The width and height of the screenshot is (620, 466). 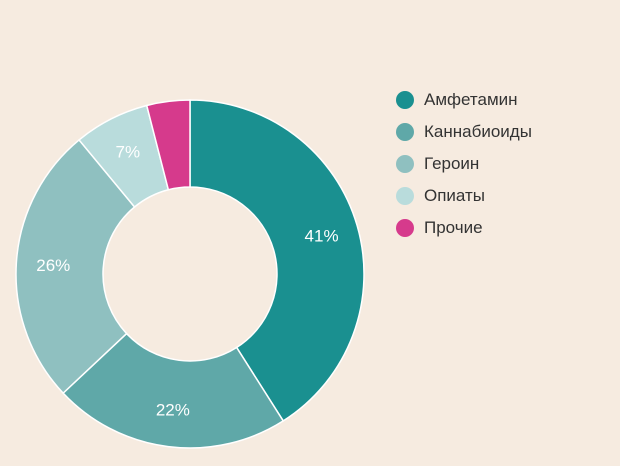 I want to click on legend-label: Опиаты, so click(x=455, y=195).